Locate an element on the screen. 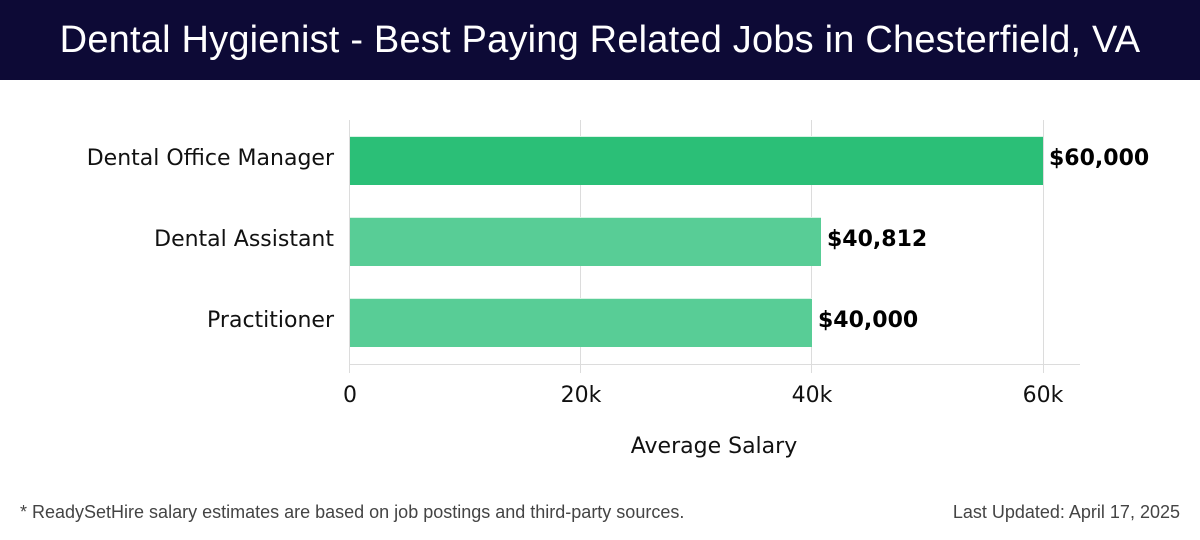  x-tick-0: 0 is located at coordinates (350, 395).